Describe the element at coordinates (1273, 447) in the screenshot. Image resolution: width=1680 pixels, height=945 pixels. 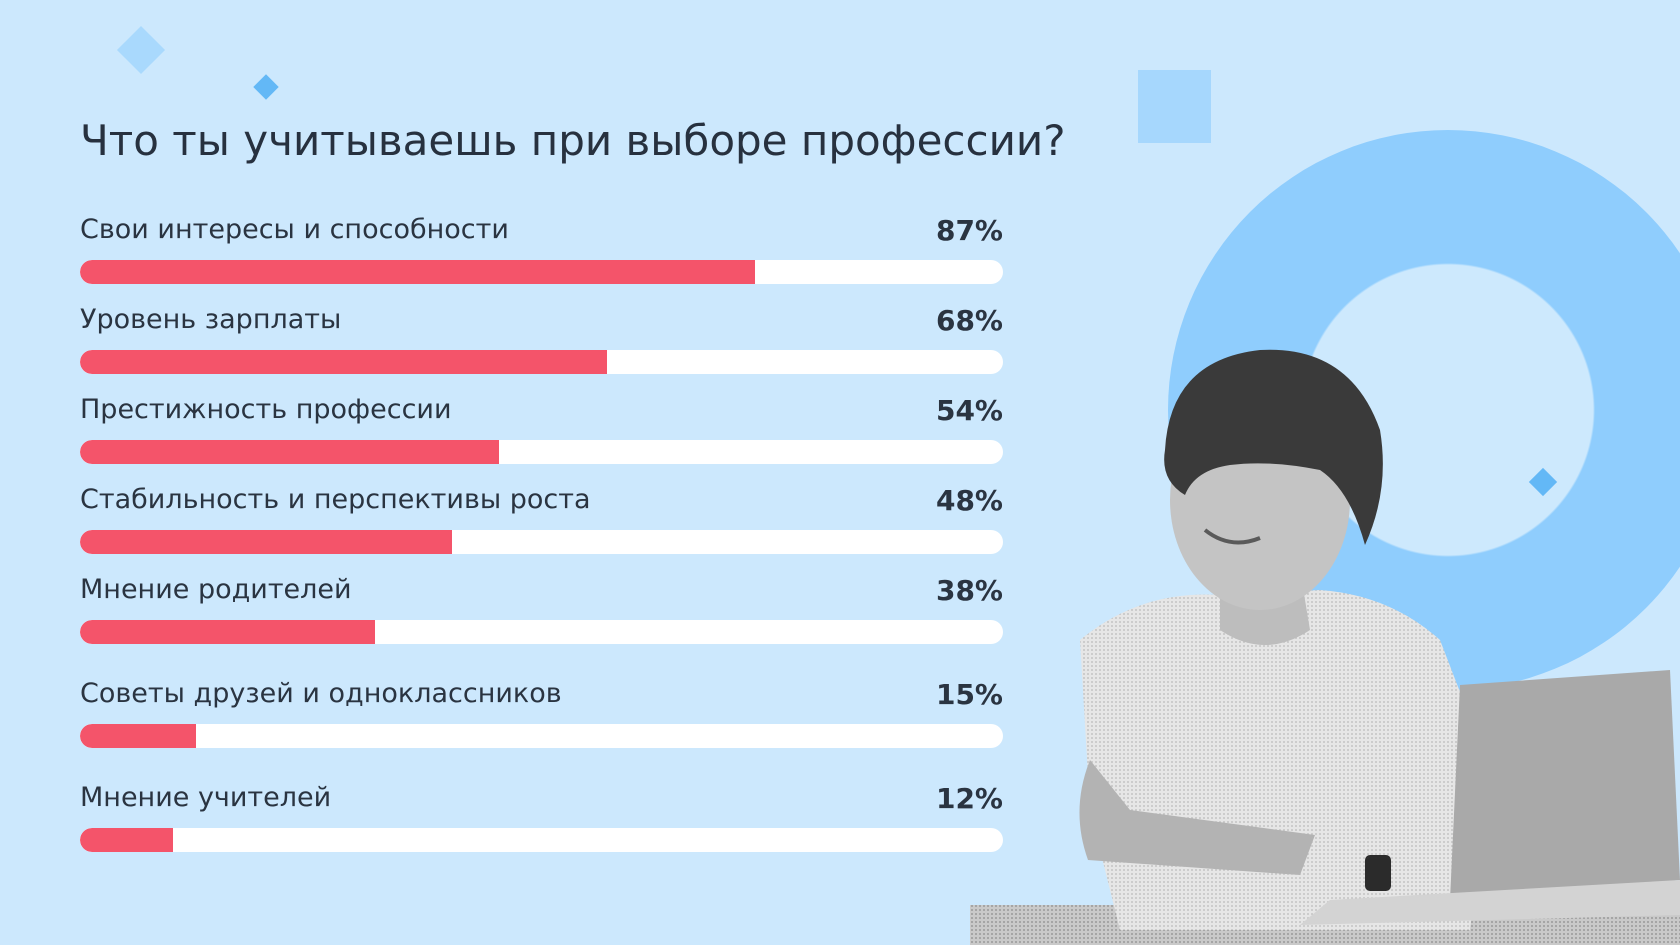
I see `hair` at that location.